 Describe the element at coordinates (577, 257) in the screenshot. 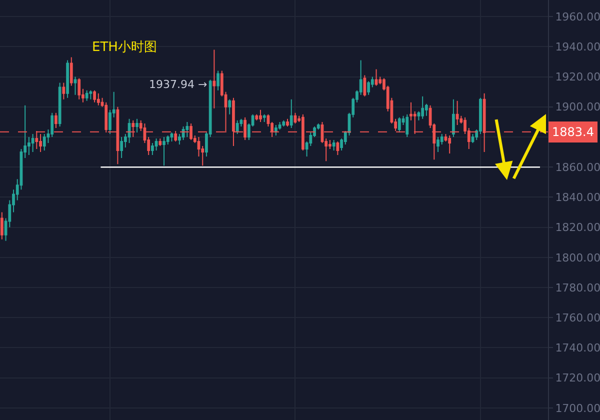

I see `y-tick-label: 1800.00` at that location.